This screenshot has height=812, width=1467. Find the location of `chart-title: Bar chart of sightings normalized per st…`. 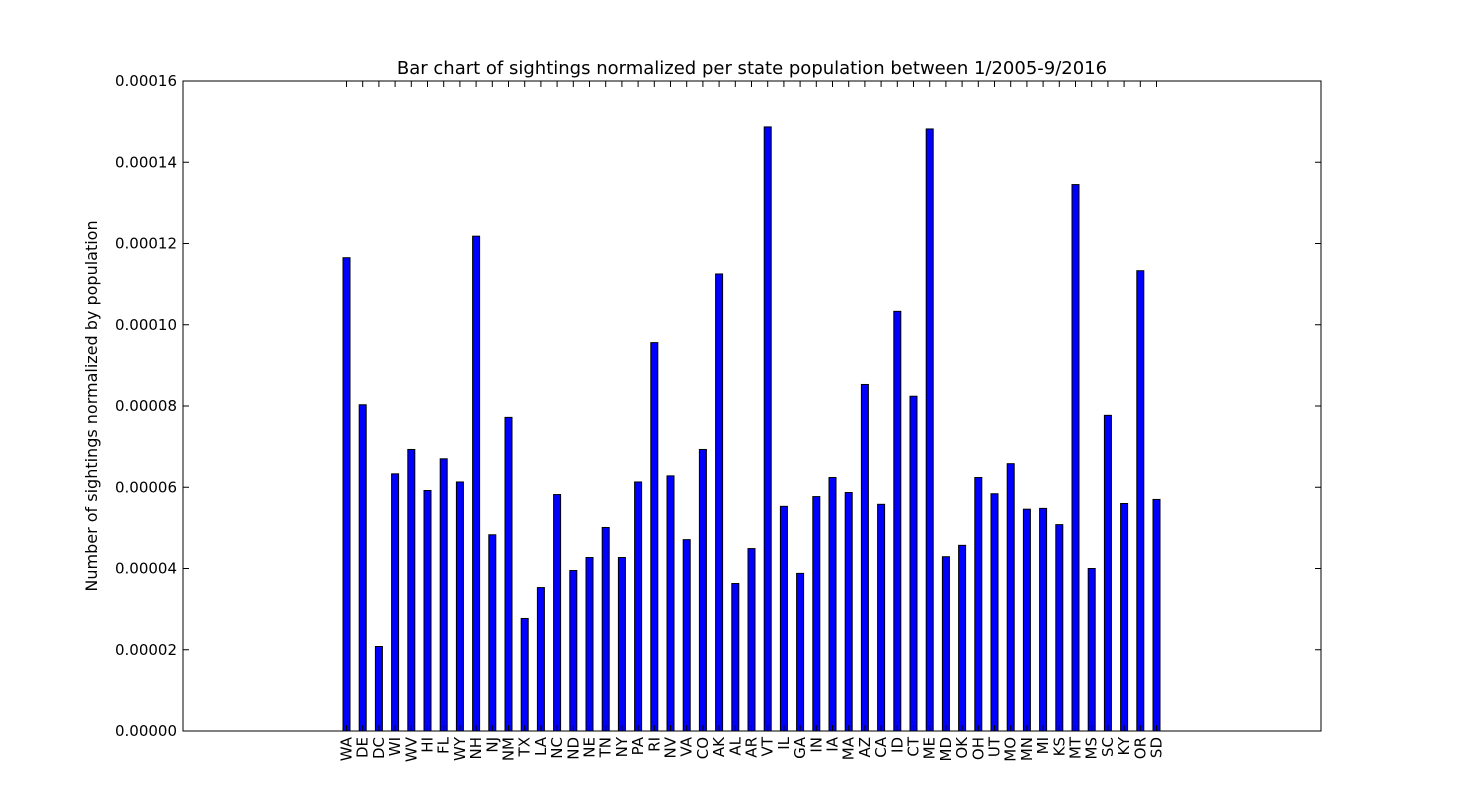

chart-title: Bar chart of sightings normalized per st… is located at coordinates (752, 68).